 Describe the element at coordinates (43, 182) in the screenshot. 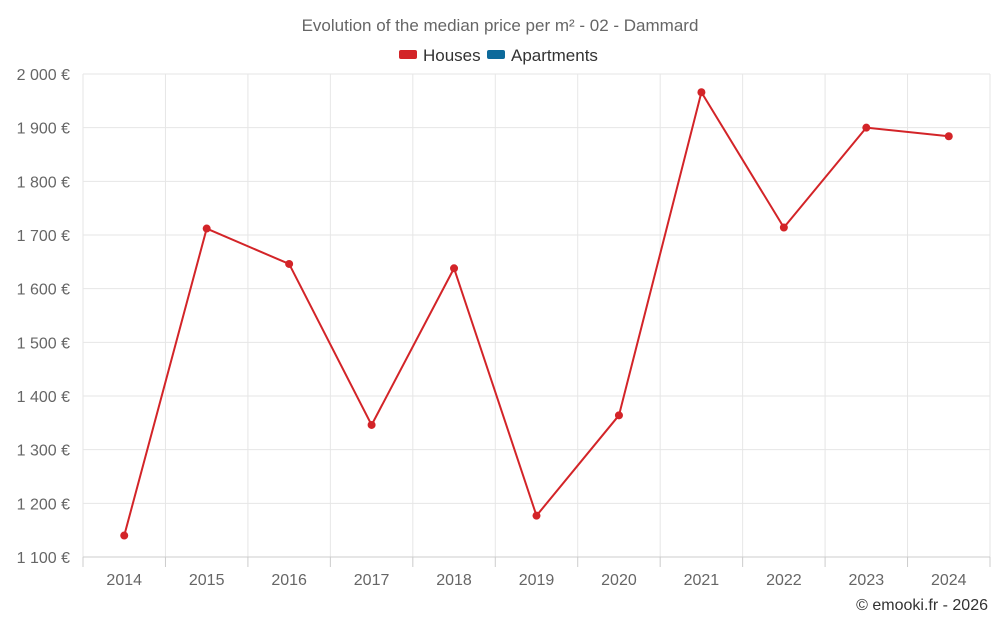

I see `y-tick-label: 1 800 €` at that location.